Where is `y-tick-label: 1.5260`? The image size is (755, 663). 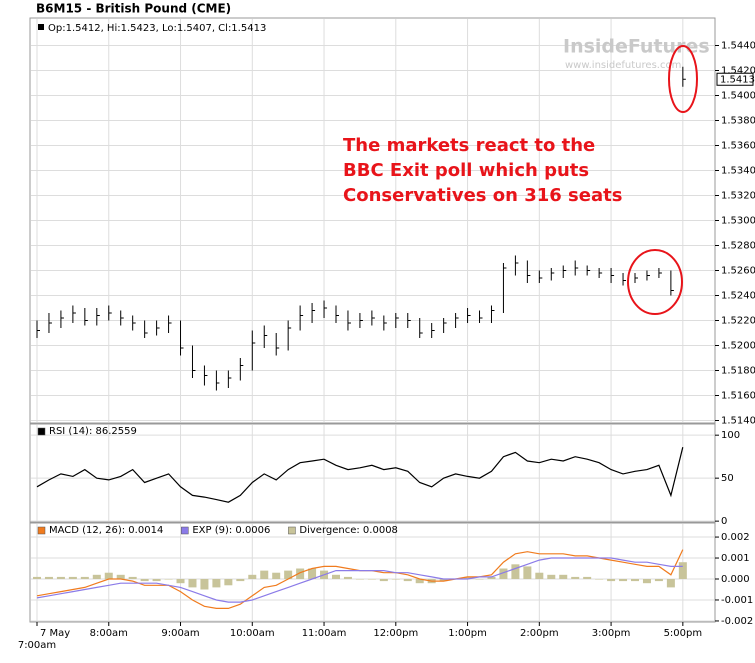 y-tick-label: 1.5260 is located at coordinates (738, 271).